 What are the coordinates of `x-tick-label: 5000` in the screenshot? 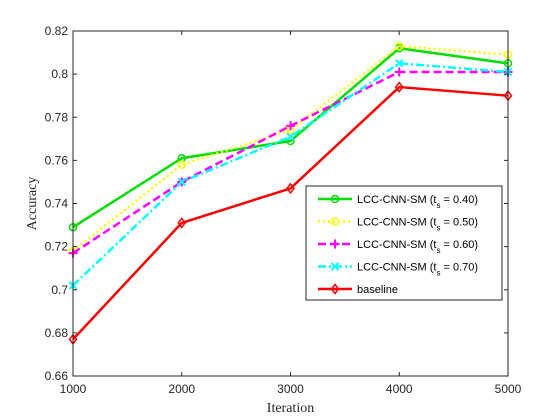 It's located at (508, 389).